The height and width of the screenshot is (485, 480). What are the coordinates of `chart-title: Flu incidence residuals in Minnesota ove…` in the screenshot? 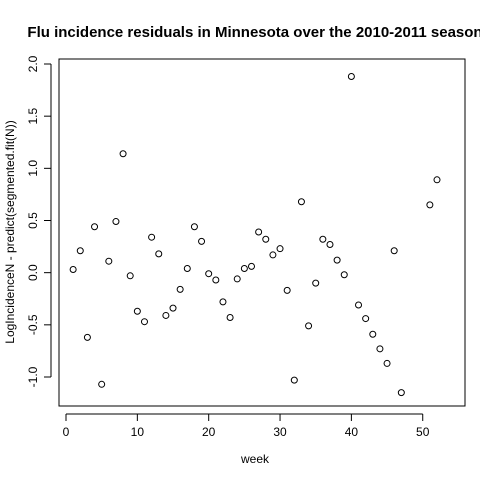 It's located at (253, 32).